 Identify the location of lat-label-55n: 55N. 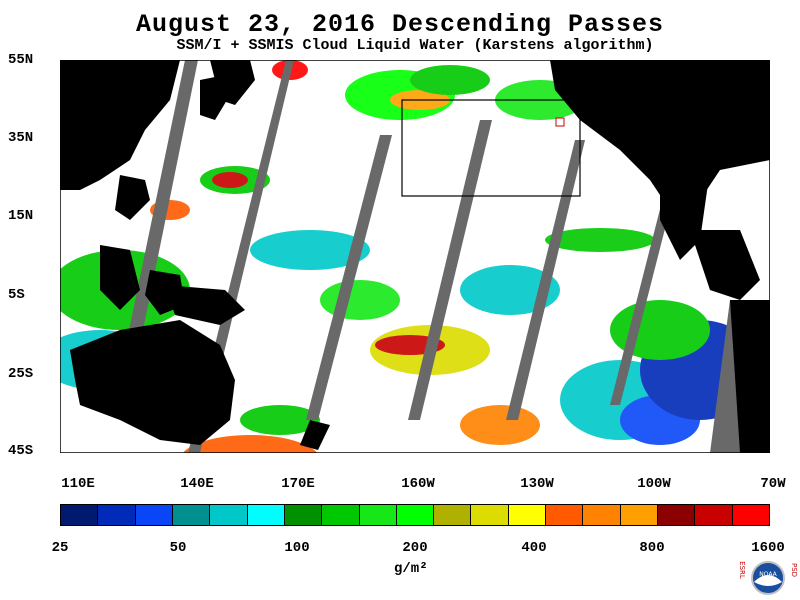
(21, 60).